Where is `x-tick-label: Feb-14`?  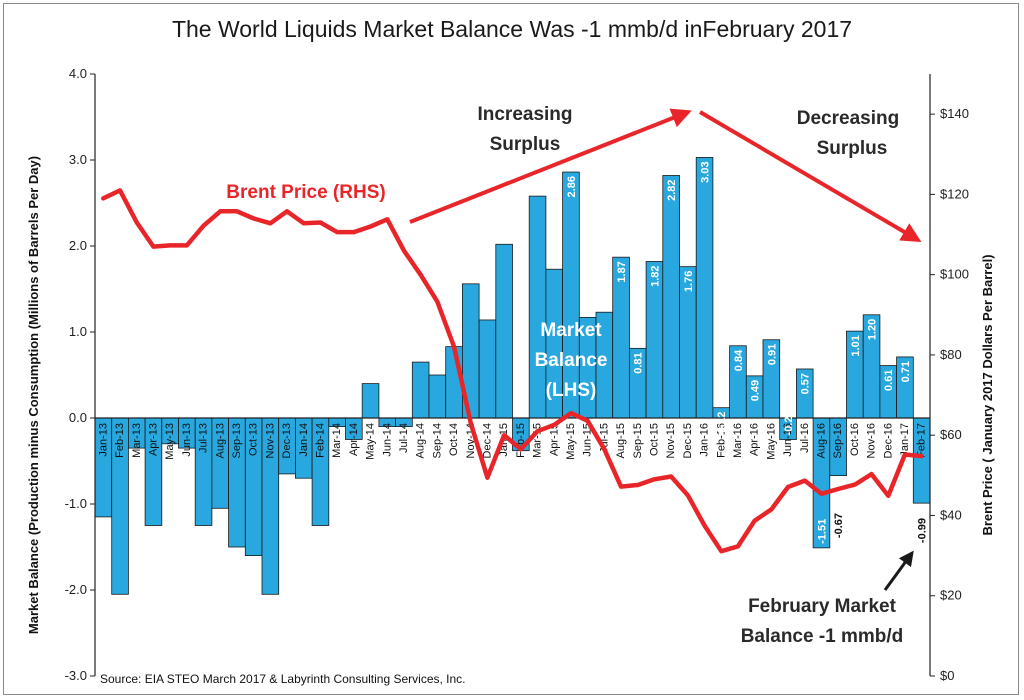
x-tick-label: Feb-14 is located at coordinates (320, 440).